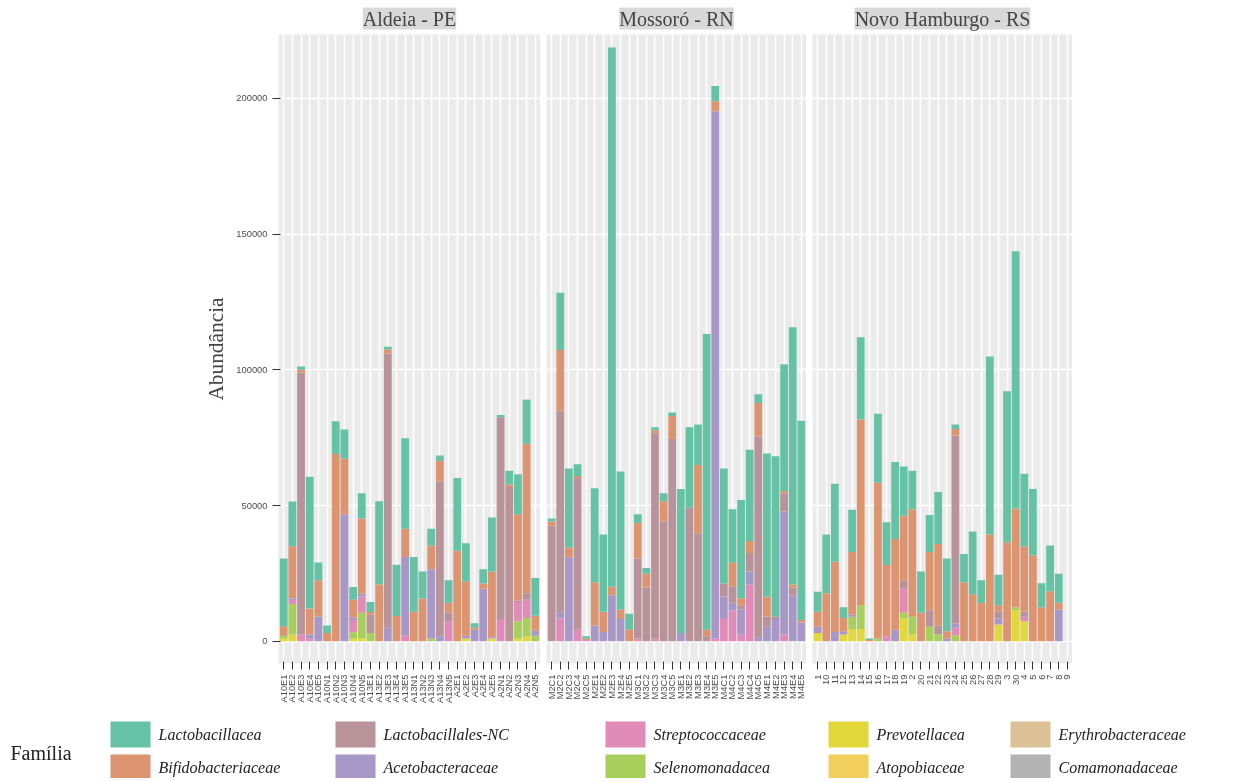 Image resolution: width=1242 pixels, height=781 pixels. Describe the element at coordinates (387, 688) in the screenshot. I see `x-tick-label: A13E3` at that location.